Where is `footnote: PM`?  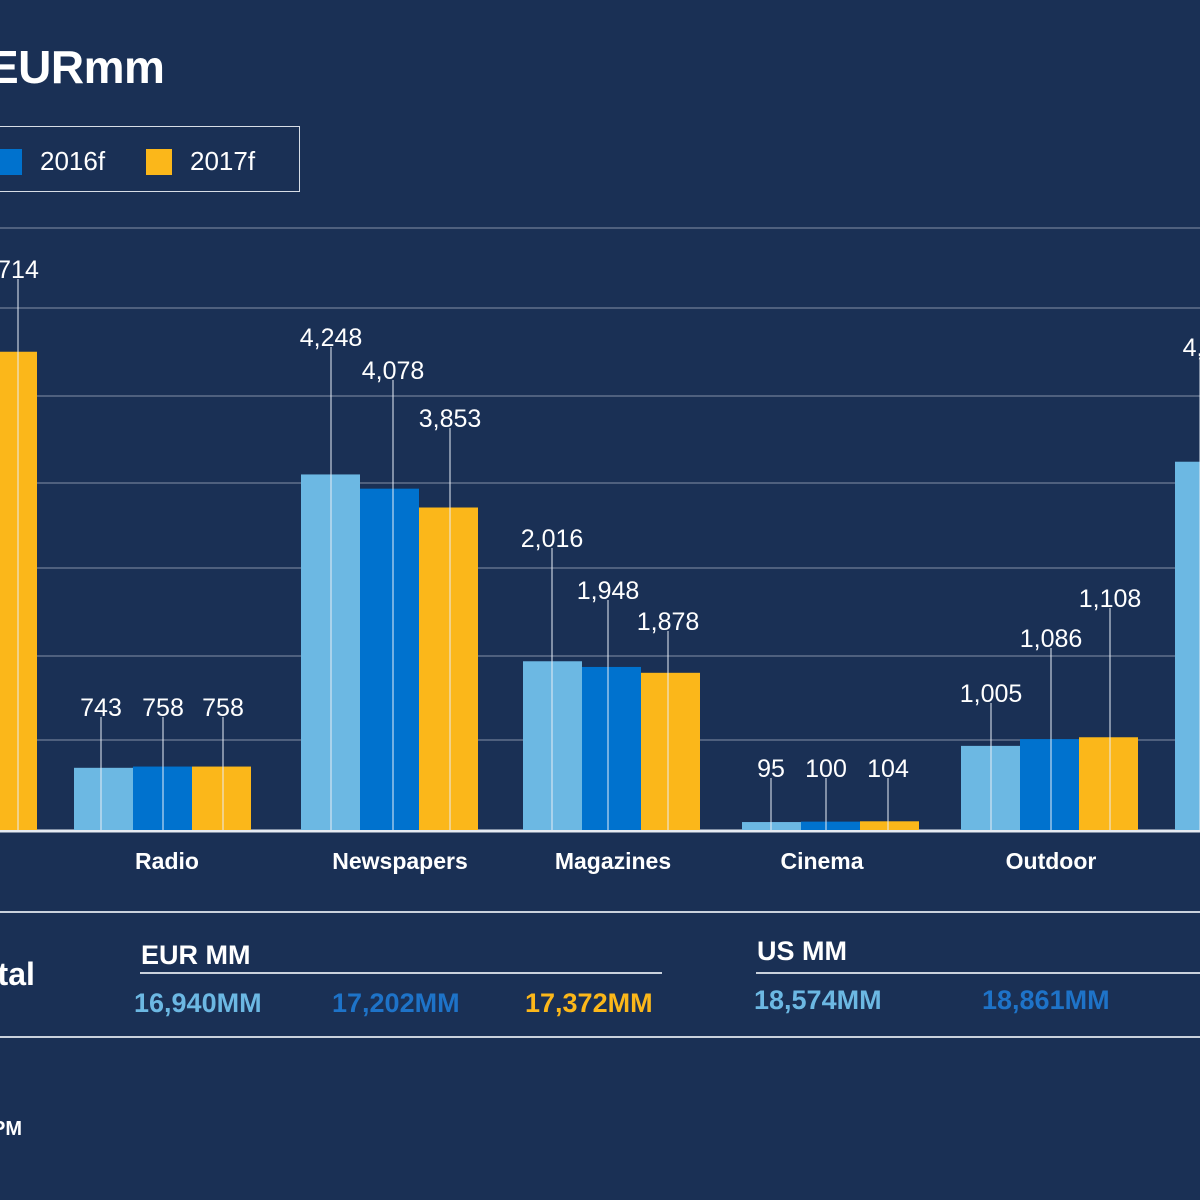 footnote: PM is located at coordinates (11, 1129).